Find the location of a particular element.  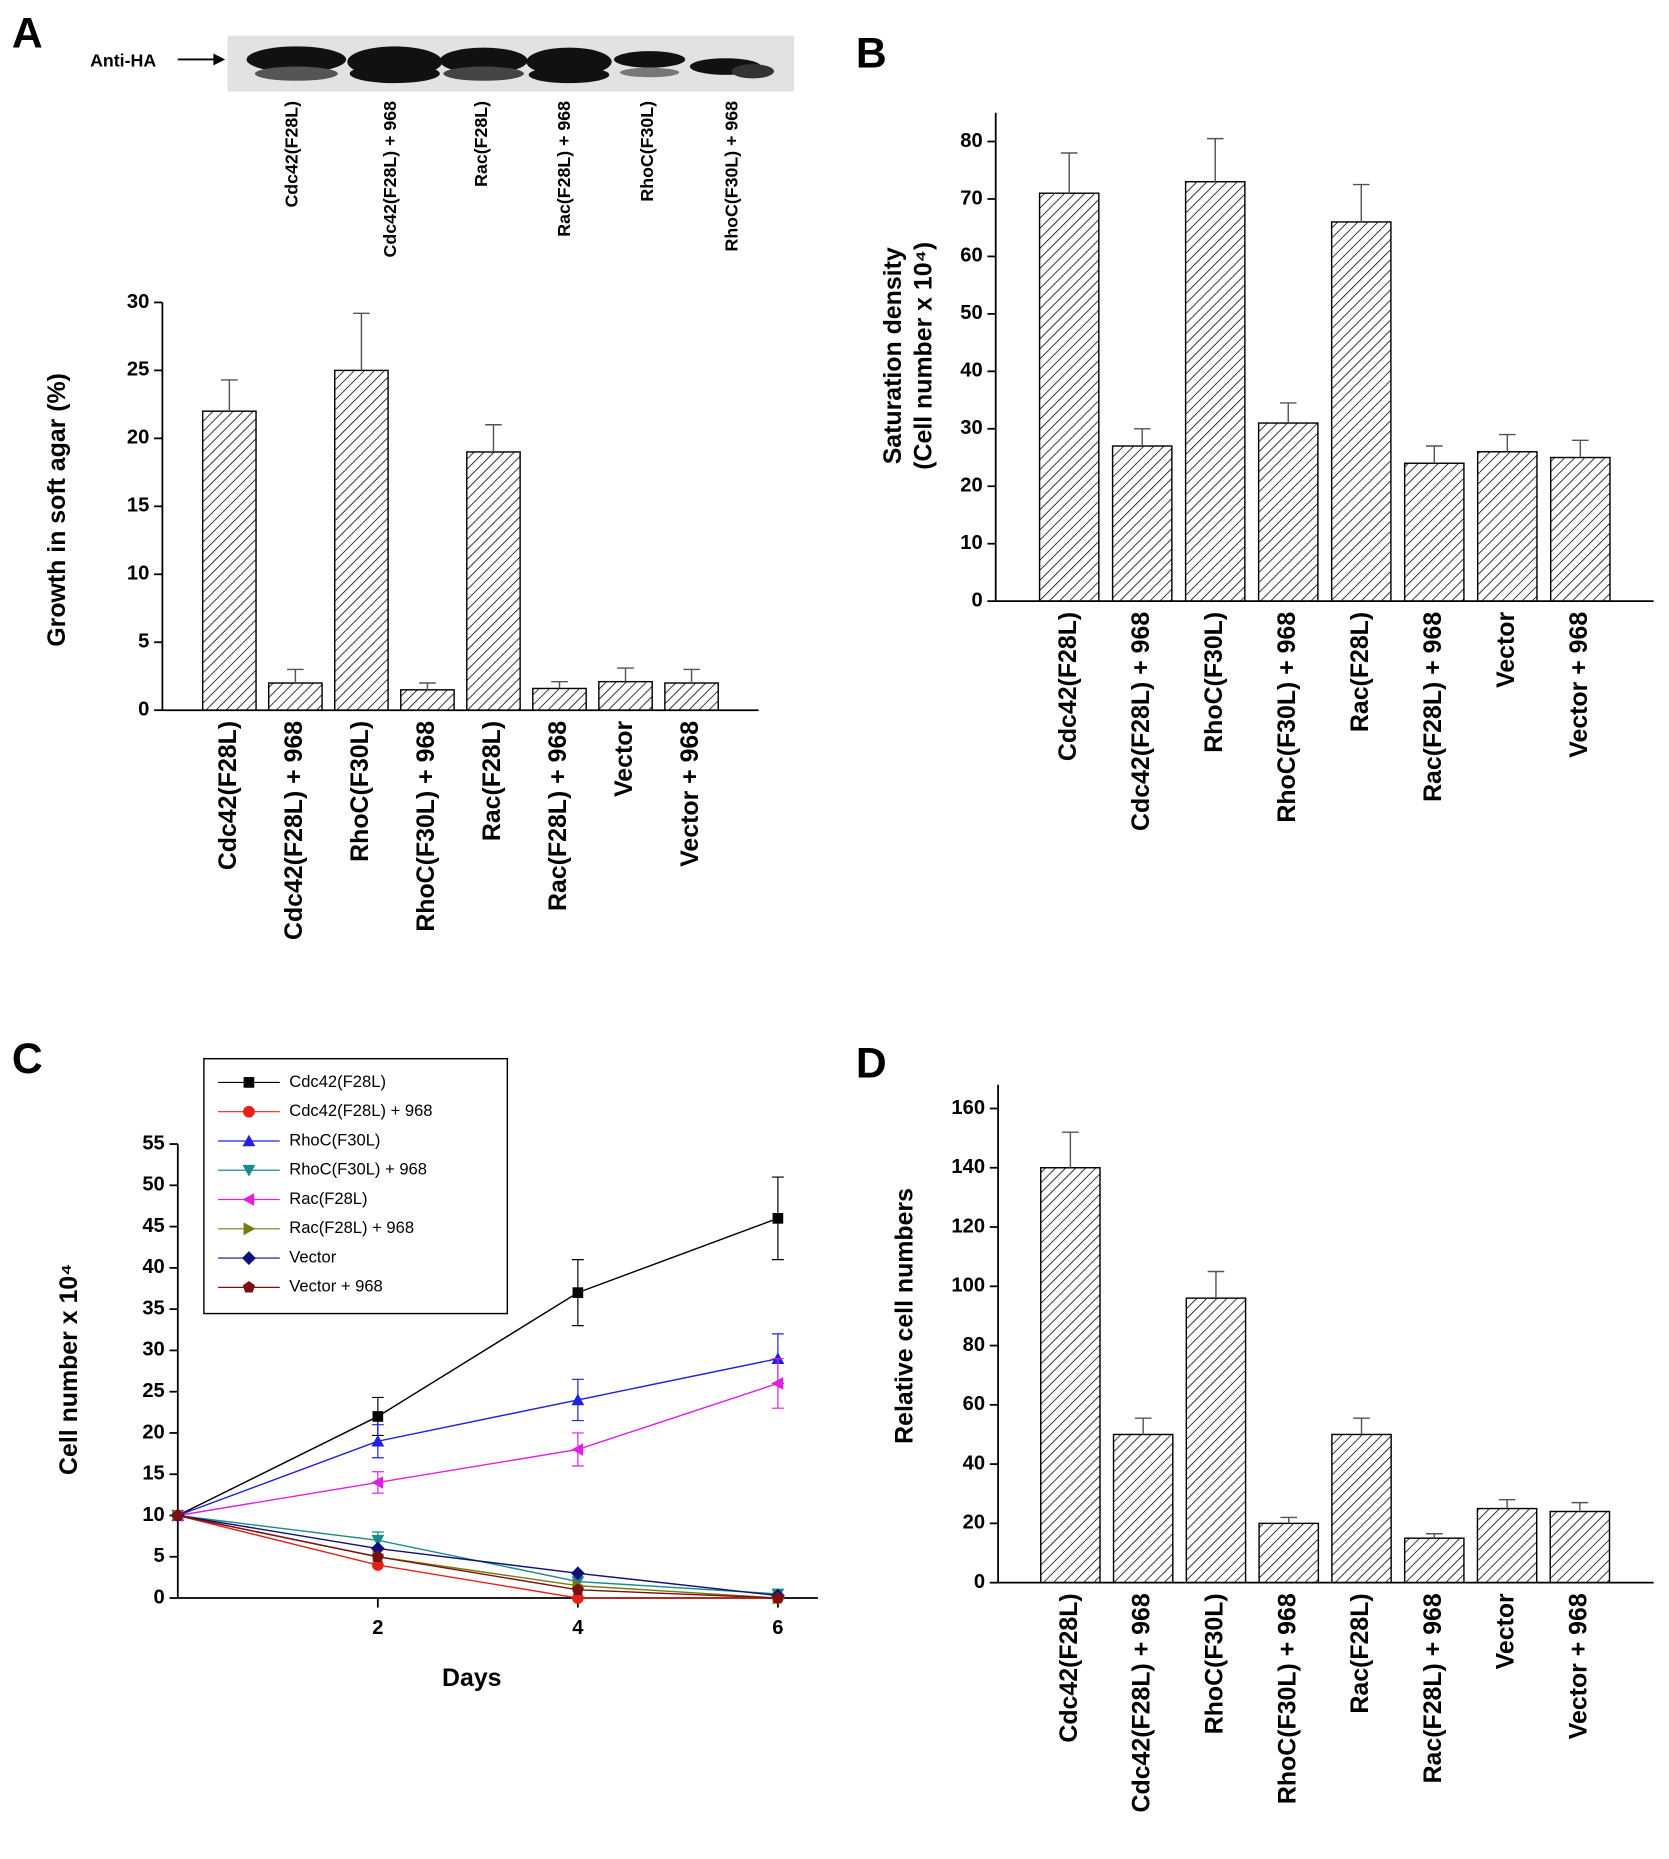

y-tick-label: 140 is located at coordinates (968, 1167).